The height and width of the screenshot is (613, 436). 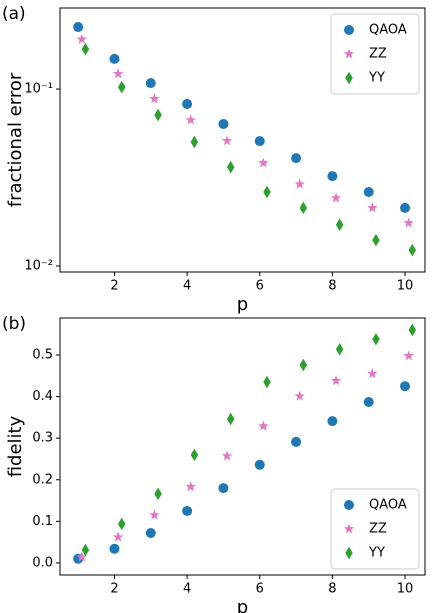 What do you see at coordinates (42, 521) in the screenshot?
I see `y-tick-label: 0.1` at bounding box center [42, 521].